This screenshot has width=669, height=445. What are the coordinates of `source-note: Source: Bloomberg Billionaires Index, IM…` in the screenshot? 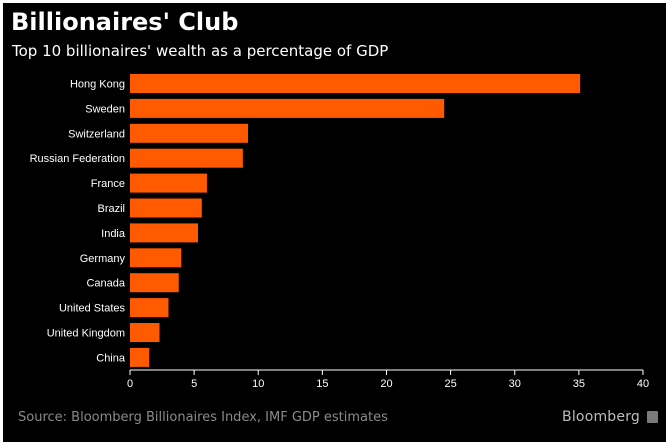 It's located at (203, 417).